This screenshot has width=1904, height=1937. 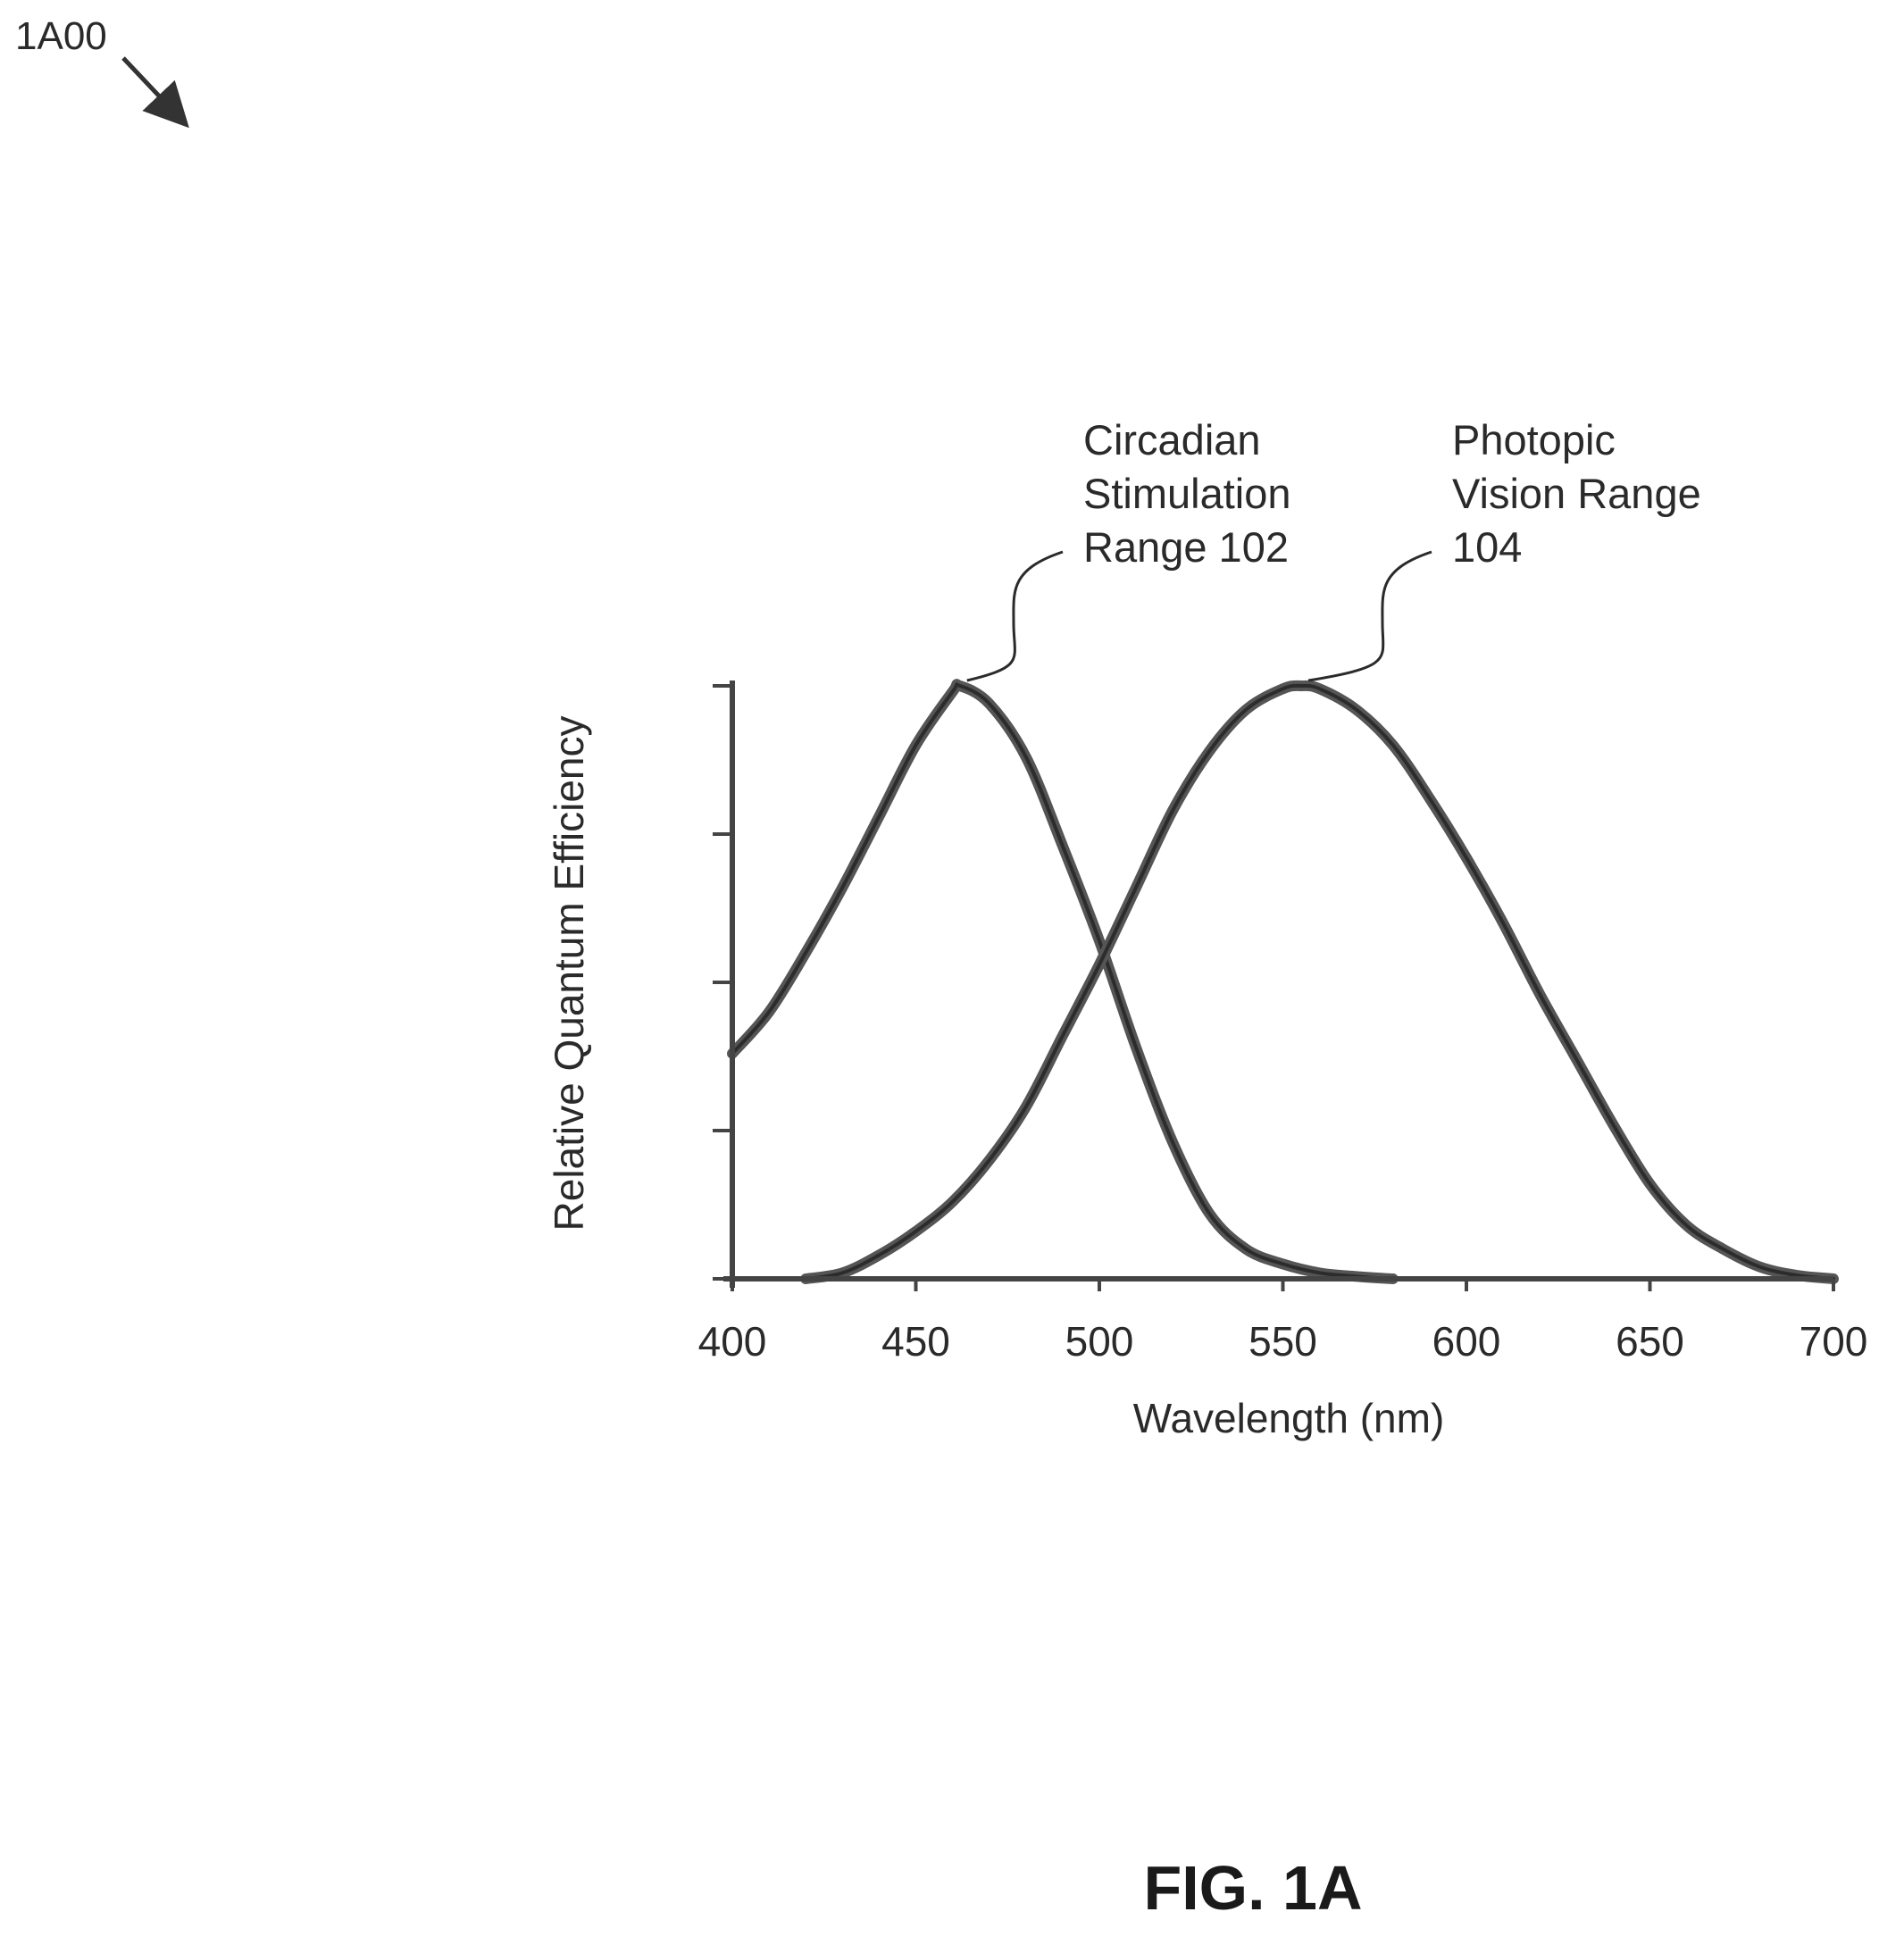 I want to click on circadian-curve, so click(x=1063, y=982).